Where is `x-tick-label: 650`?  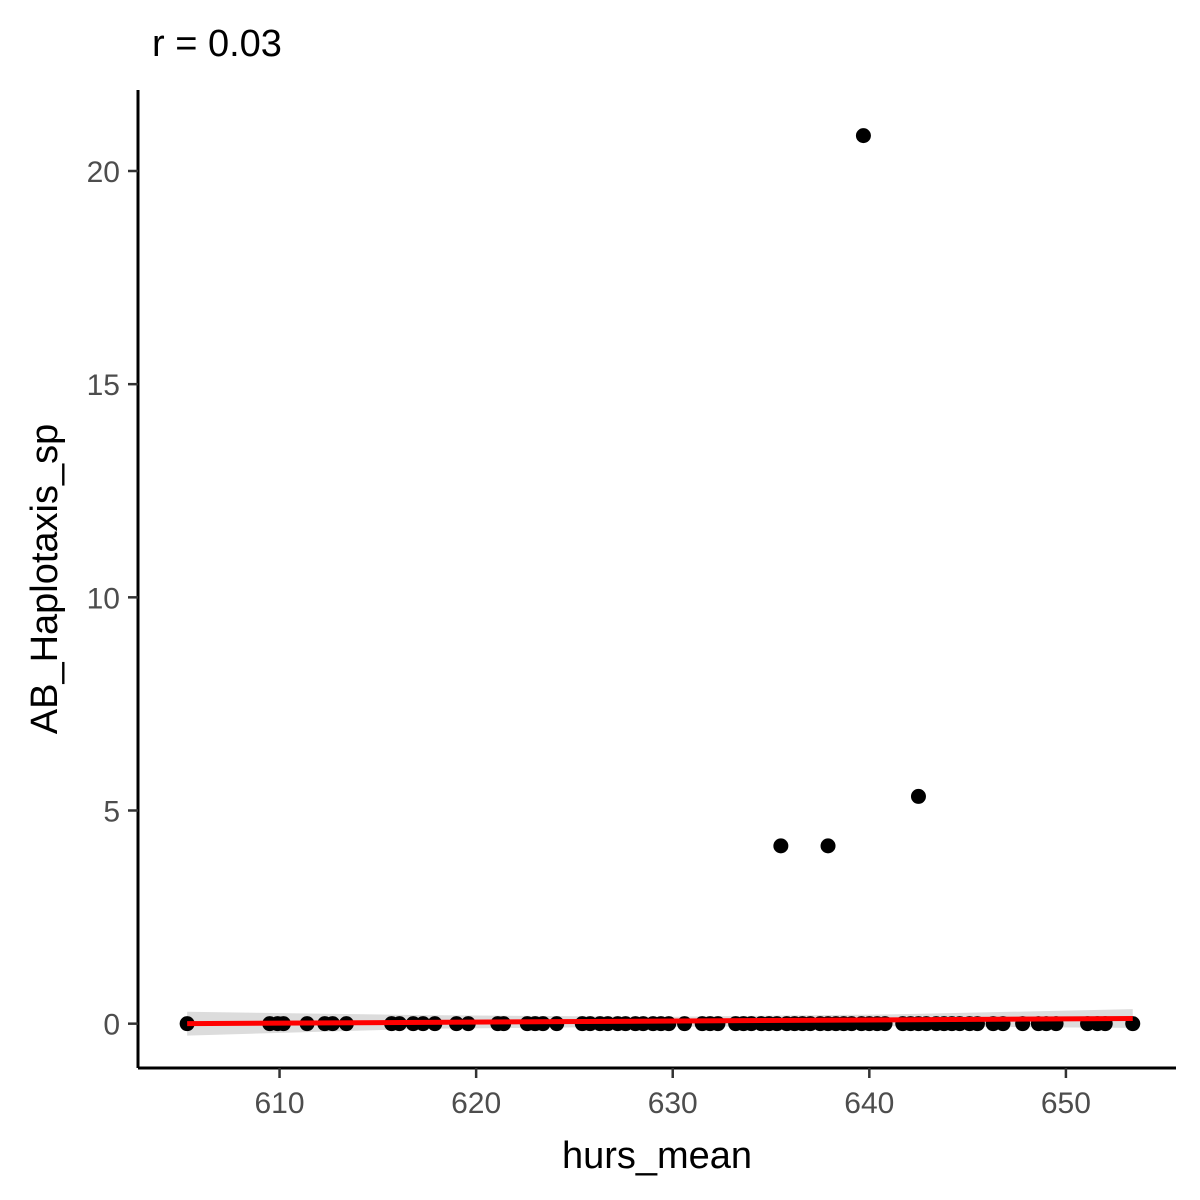 x-tick-label: 650 is located at coordinates (1066, 1103).